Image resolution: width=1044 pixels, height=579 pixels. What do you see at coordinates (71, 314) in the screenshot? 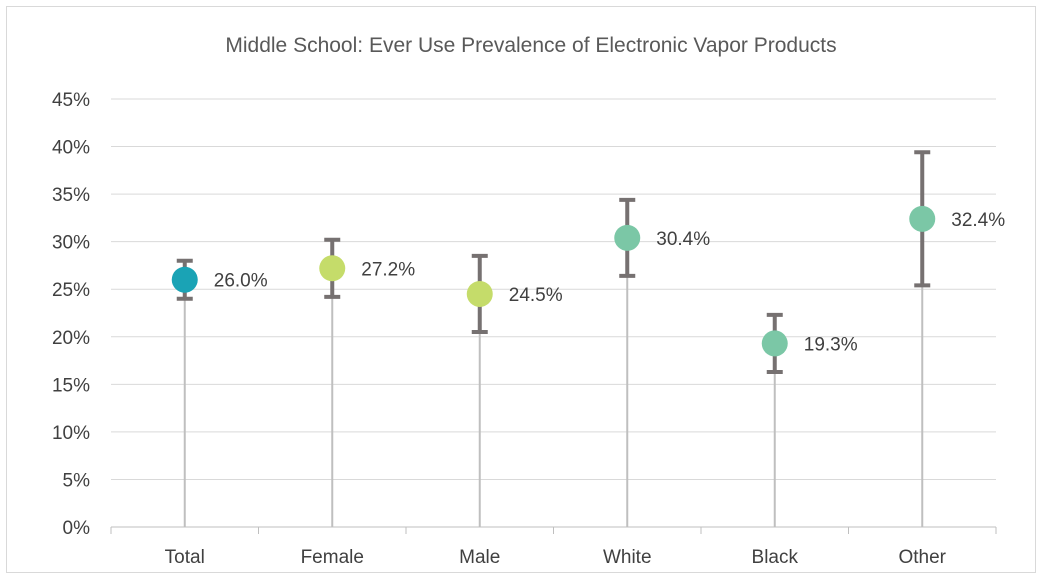
I see `y-axis-ticks: 0% 5% 10% 15% 20% 25% 30% 35% 40% 45%` at bounding box center [71, 314].